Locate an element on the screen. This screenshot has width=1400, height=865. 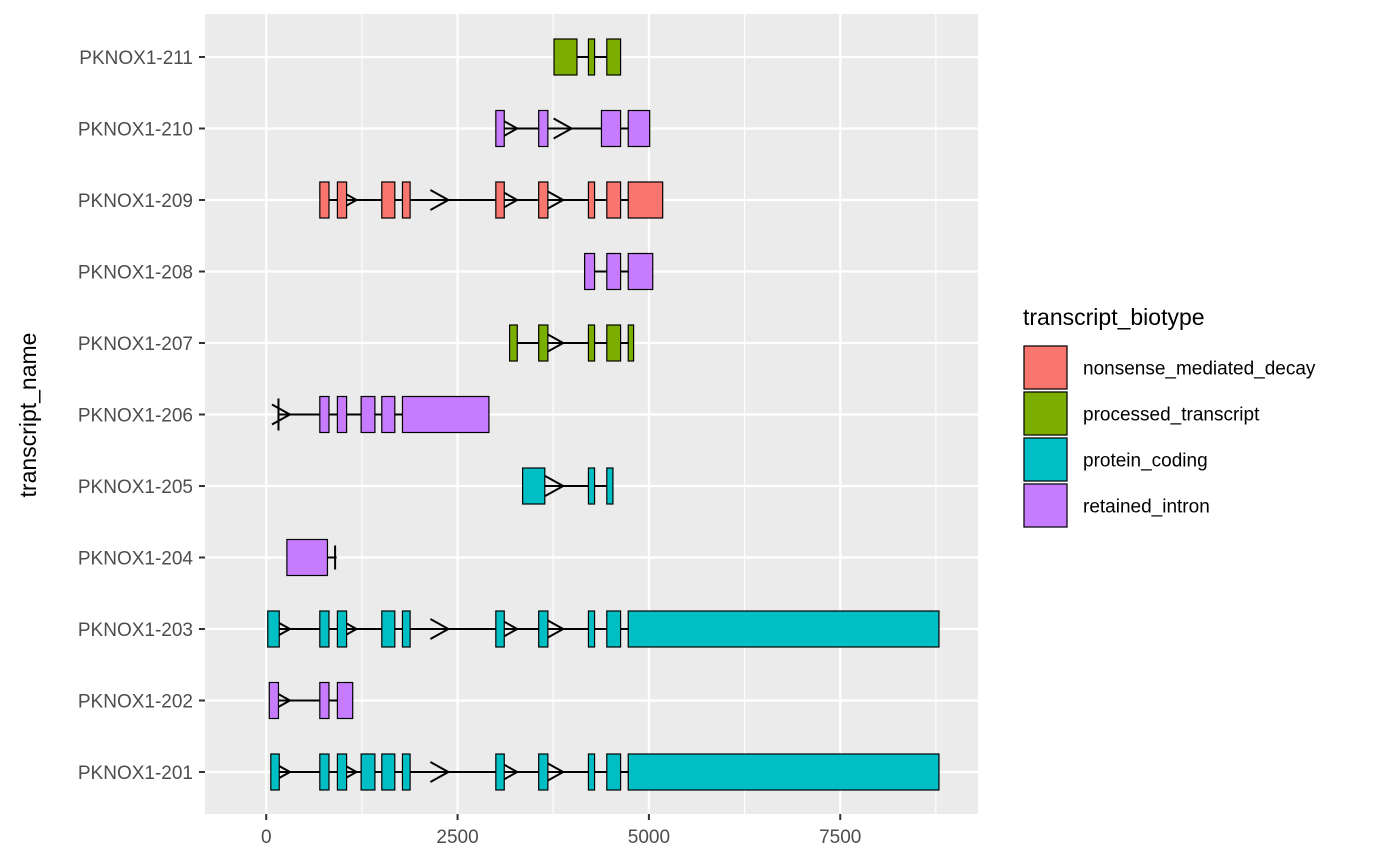
y-axis-title: transcript_name is located at coordinates (28, 415).